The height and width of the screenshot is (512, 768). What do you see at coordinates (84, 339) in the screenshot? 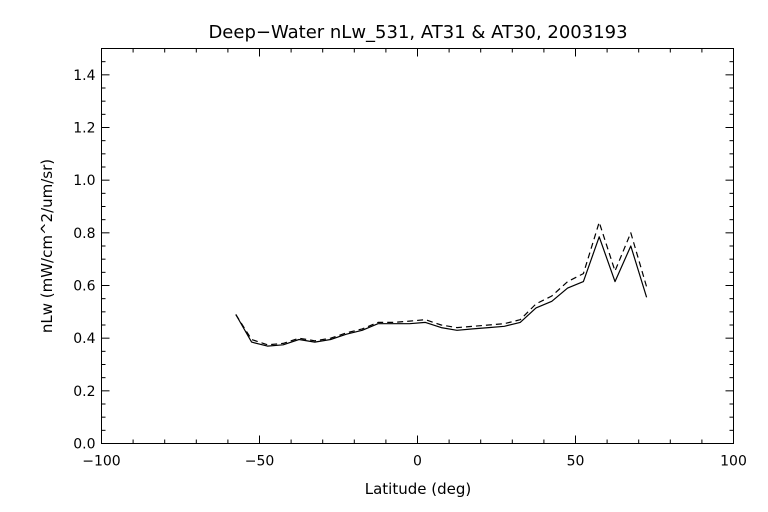
I see `y-tick-label: 0.4` at bounding box center [84, 339].